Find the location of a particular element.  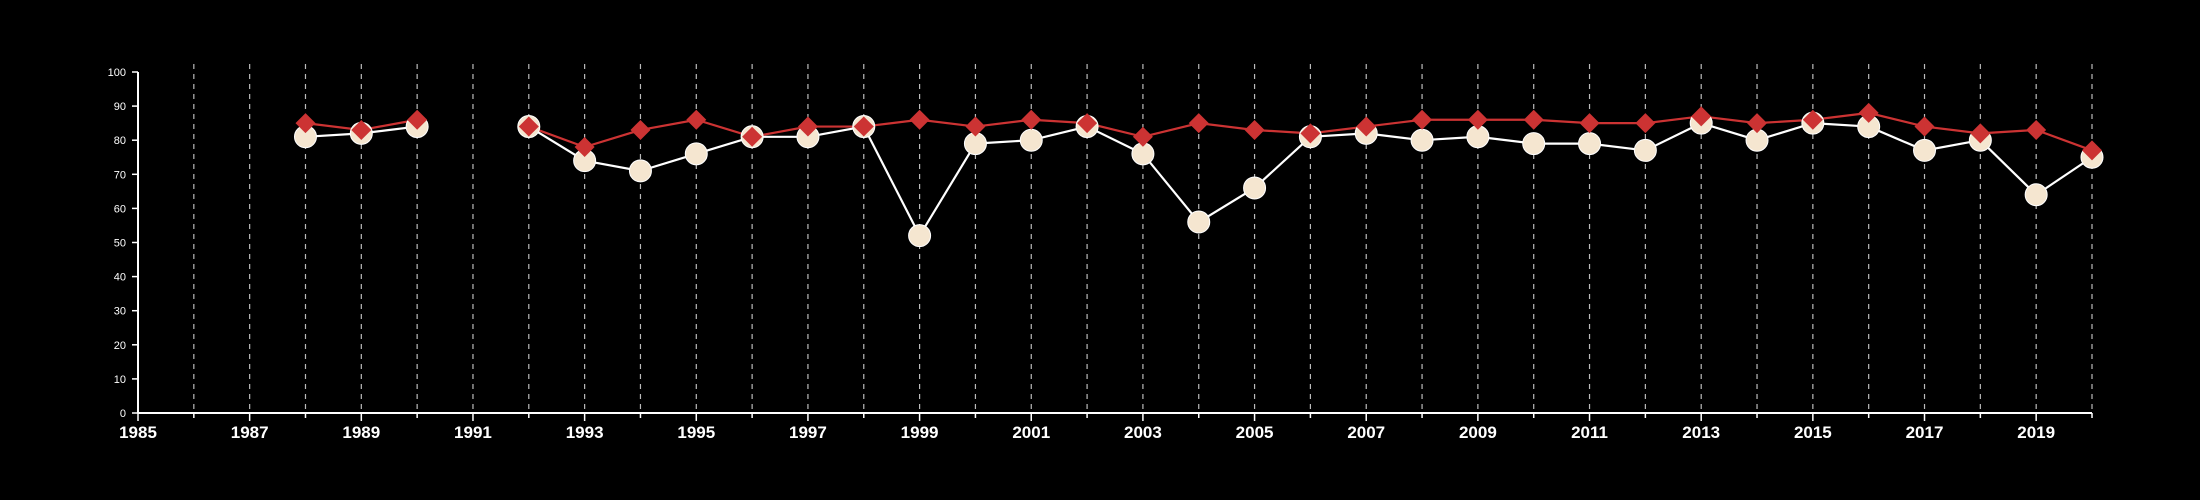

series-2-point-2018 is located at coordinates (1980, 133).